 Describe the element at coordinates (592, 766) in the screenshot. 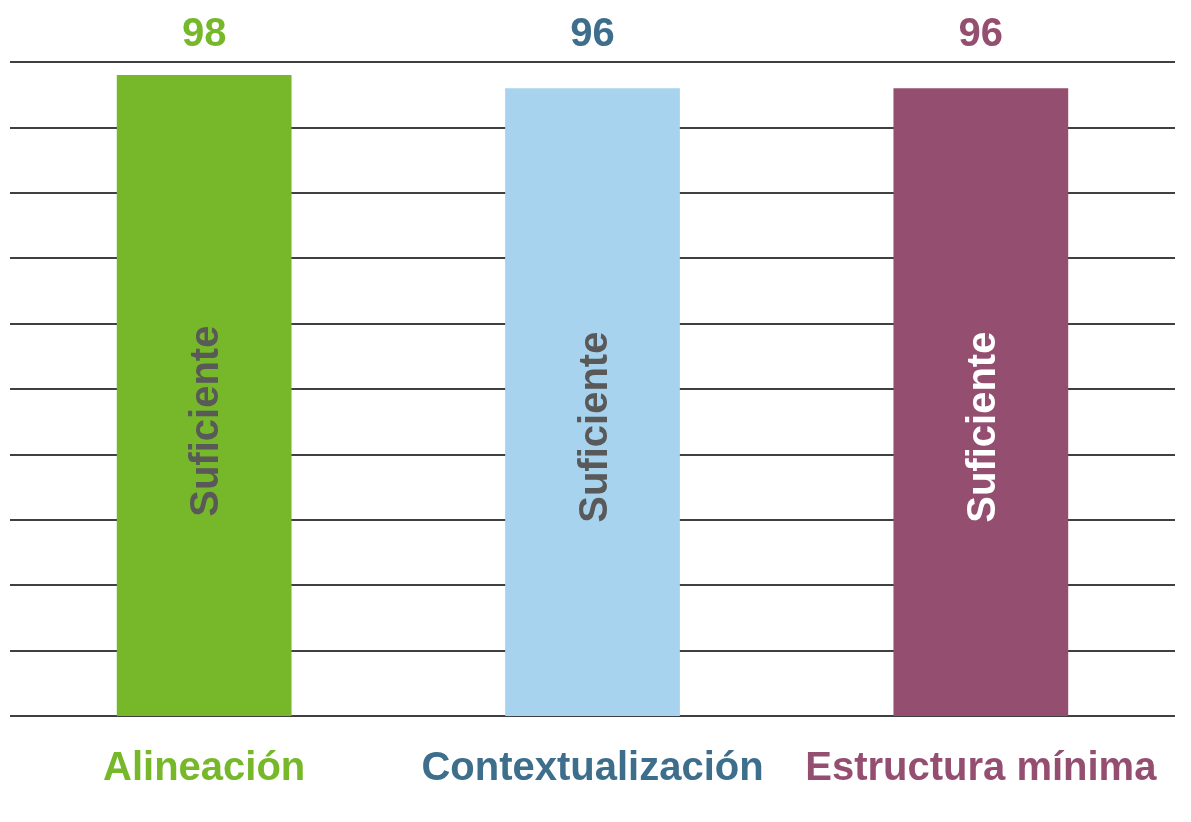

I see `x-tick-label: Contextualización` at that location.